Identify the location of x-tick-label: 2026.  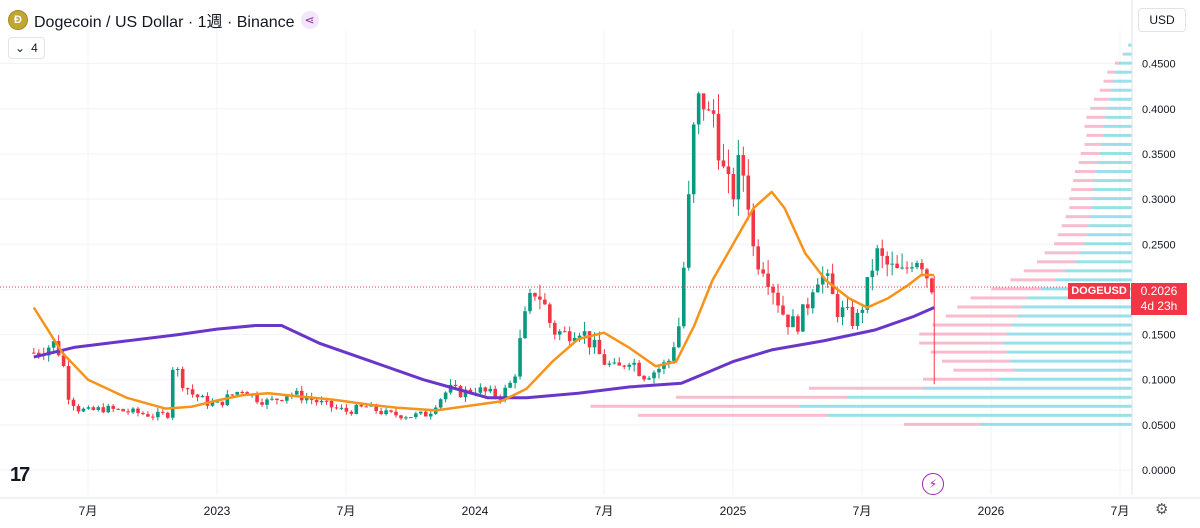
(991, 511).